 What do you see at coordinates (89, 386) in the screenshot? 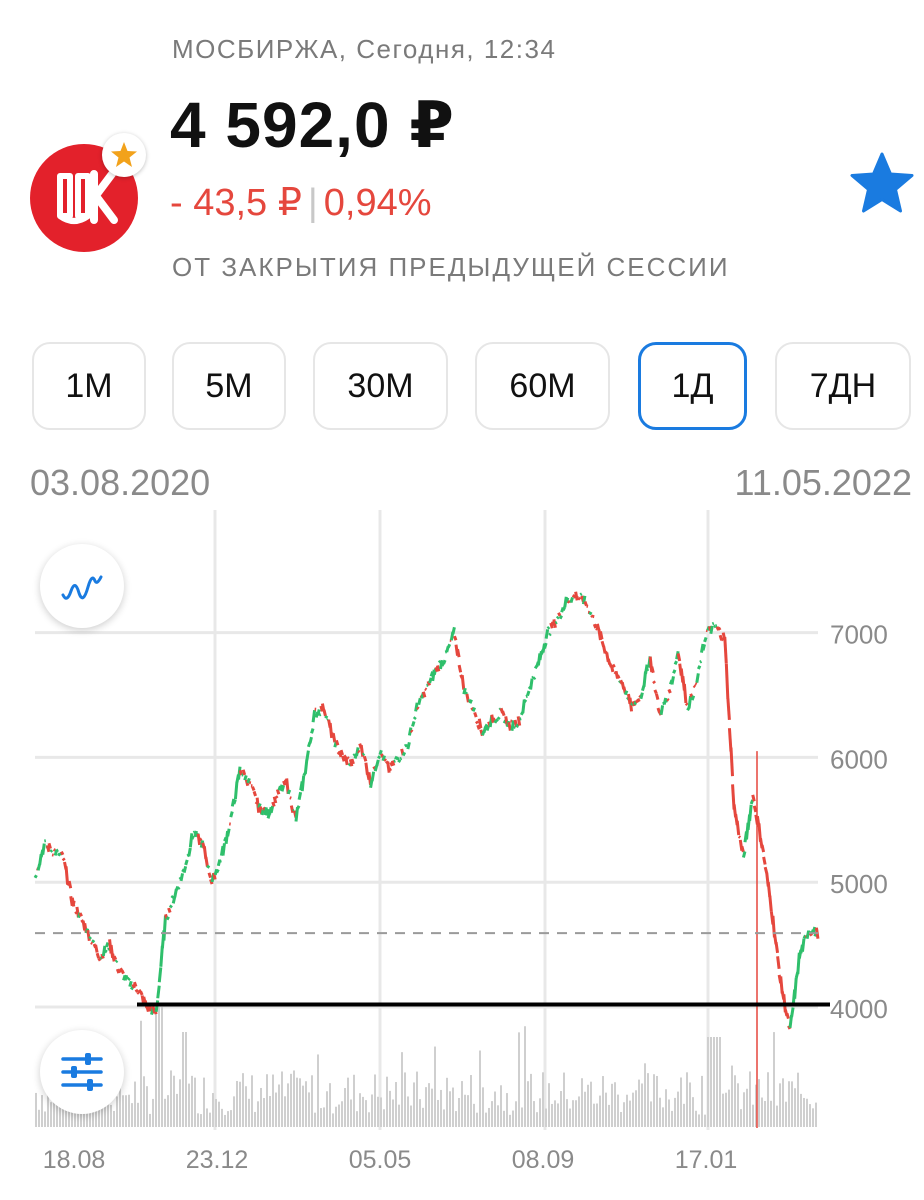
I see `timeframe-1m: 1М` at bounding box center [89, 386].